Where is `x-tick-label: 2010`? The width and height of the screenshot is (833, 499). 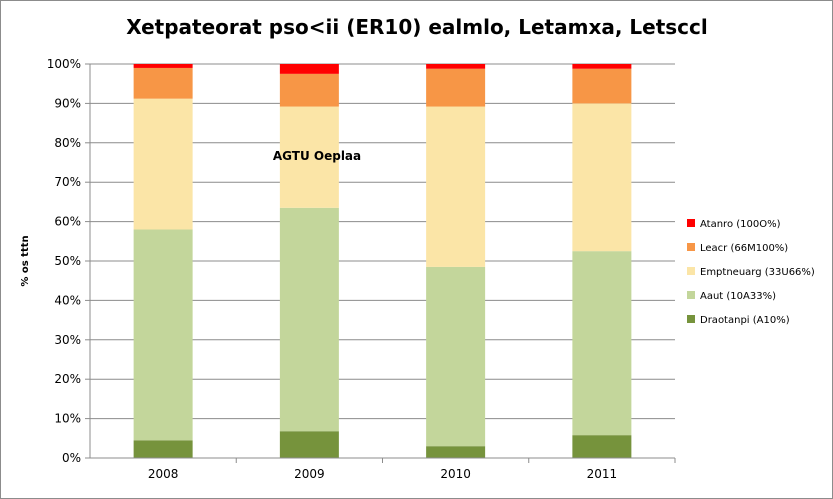 x-tick-label: 2010 is located at coordinates (455, 474).